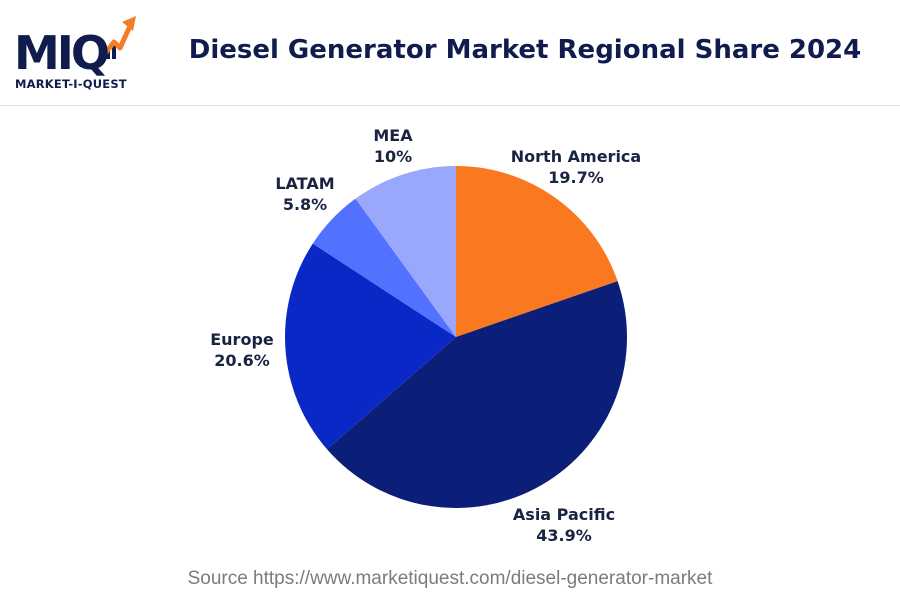 The width and height of the screenshot is (900, 600). What do you see at coordinates (304, 183) in the screenshot?
I see `slice-label-latam: LATAM` at bounding box center [304, 183].